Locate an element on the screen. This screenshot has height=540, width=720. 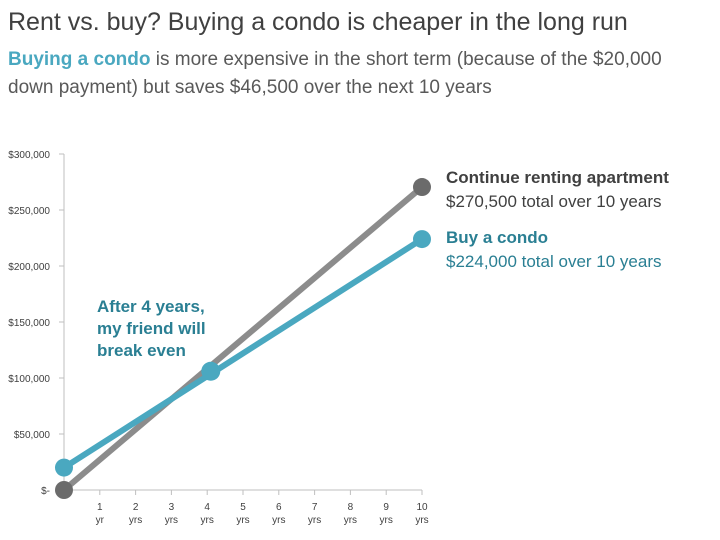
break-even-annotation: break even is located at coordinates (141, 350).